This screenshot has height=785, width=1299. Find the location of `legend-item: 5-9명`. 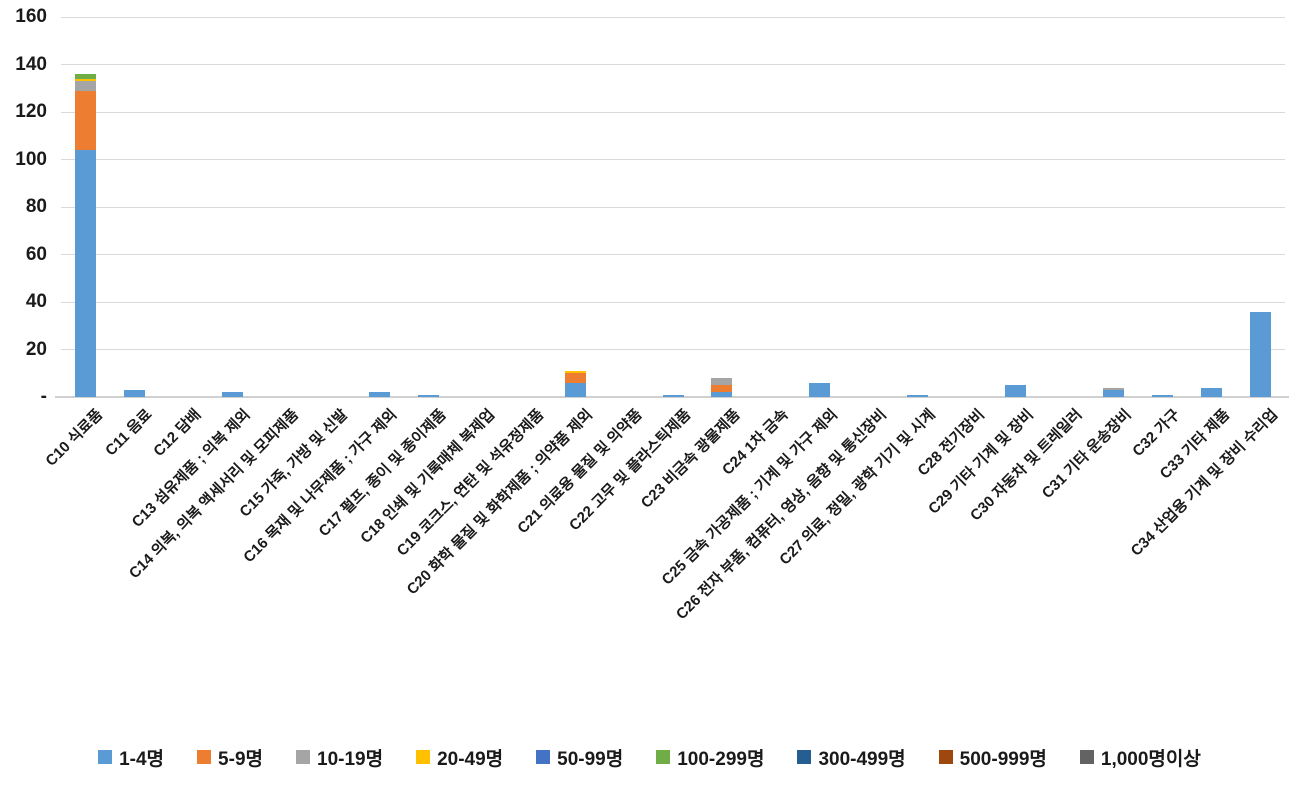

legend-item: 5-9명 is located at coordinates (230, 757).